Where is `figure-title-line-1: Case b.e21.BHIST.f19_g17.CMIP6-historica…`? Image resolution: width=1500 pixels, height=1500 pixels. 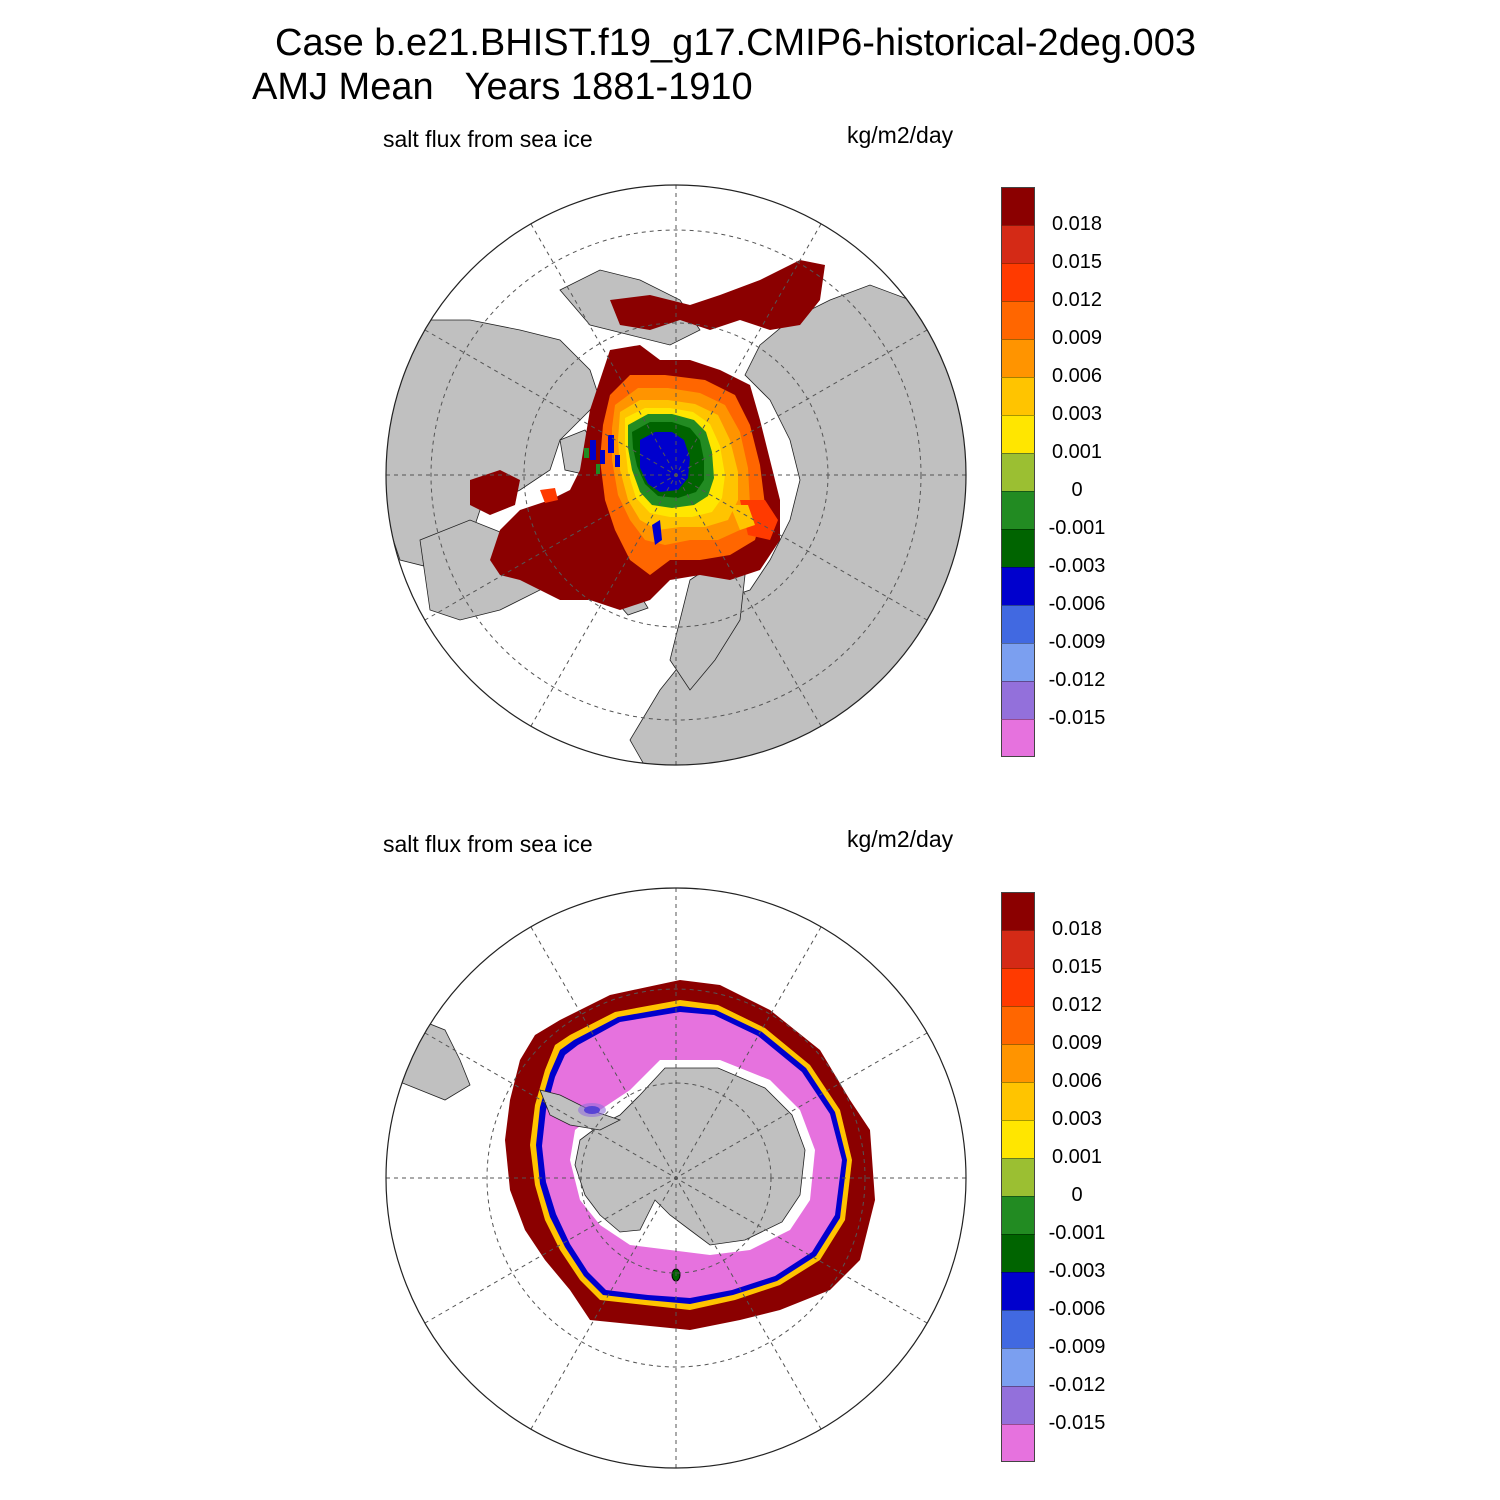 figure-title-line-1: Case b.e21.BHIST.f19_g17.CMIP6-historica… is located at coordinates (735, 43).